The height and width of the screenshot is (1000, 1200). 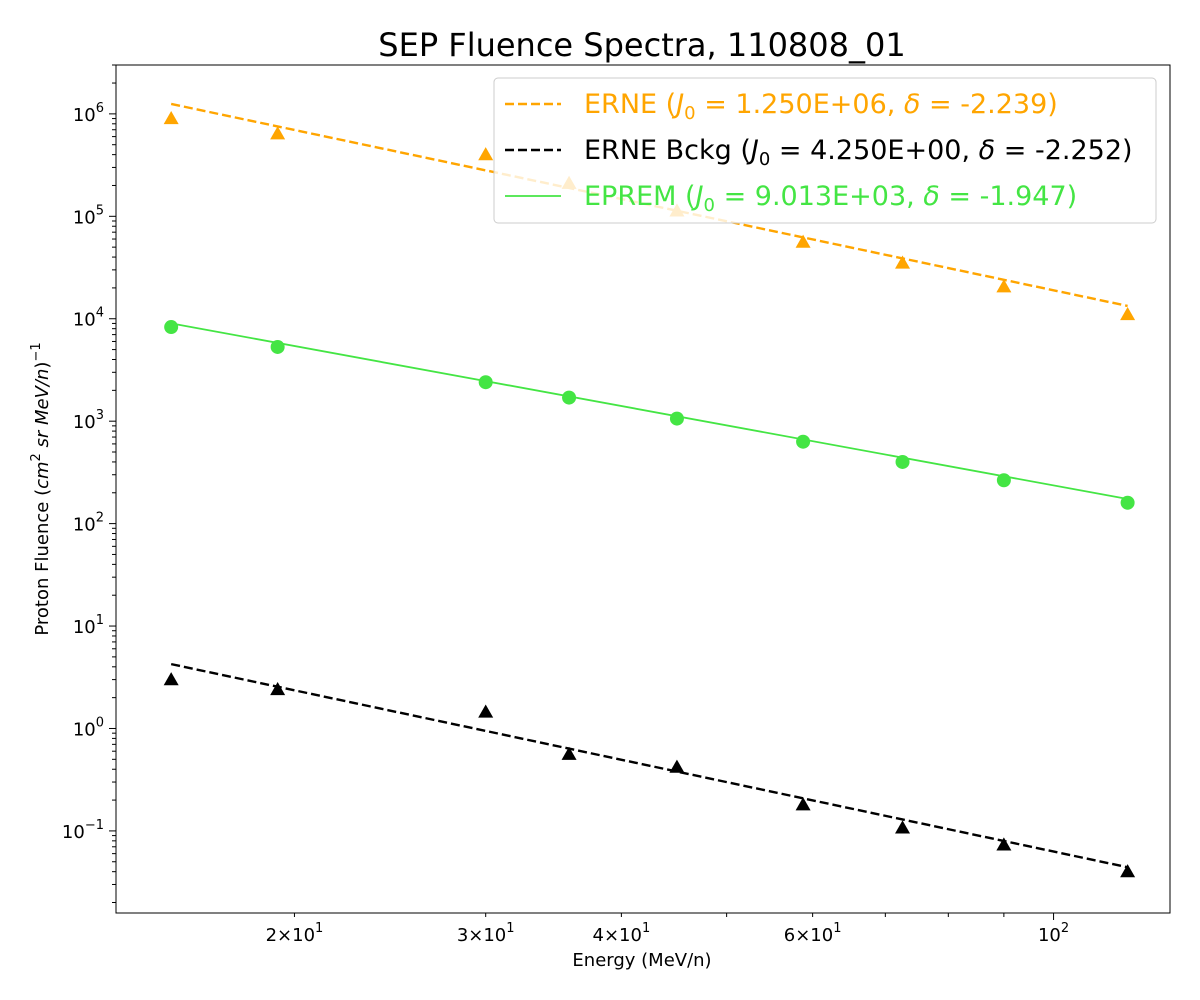 What do you see at coordinates (813, 933) in the screenshot?
I see `x-tick-label: 6×101` at bounding box center [813, 933].